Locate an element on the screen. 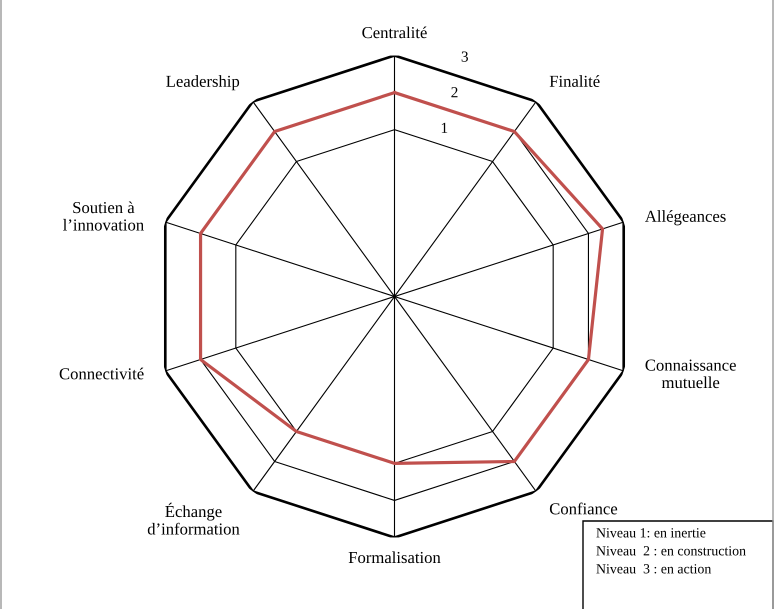  spoke-label: Leadership is located at coordinates (203, 82).